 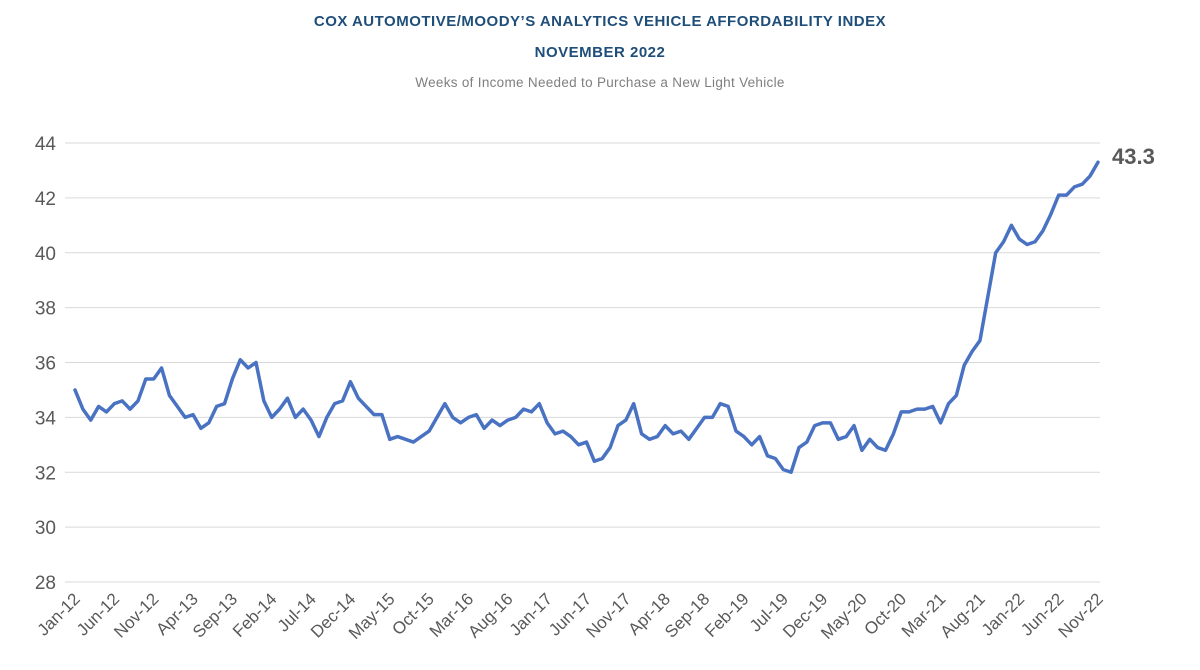 I want to click on x-tick-label: Nov-22, so click(x=1081, y=615).